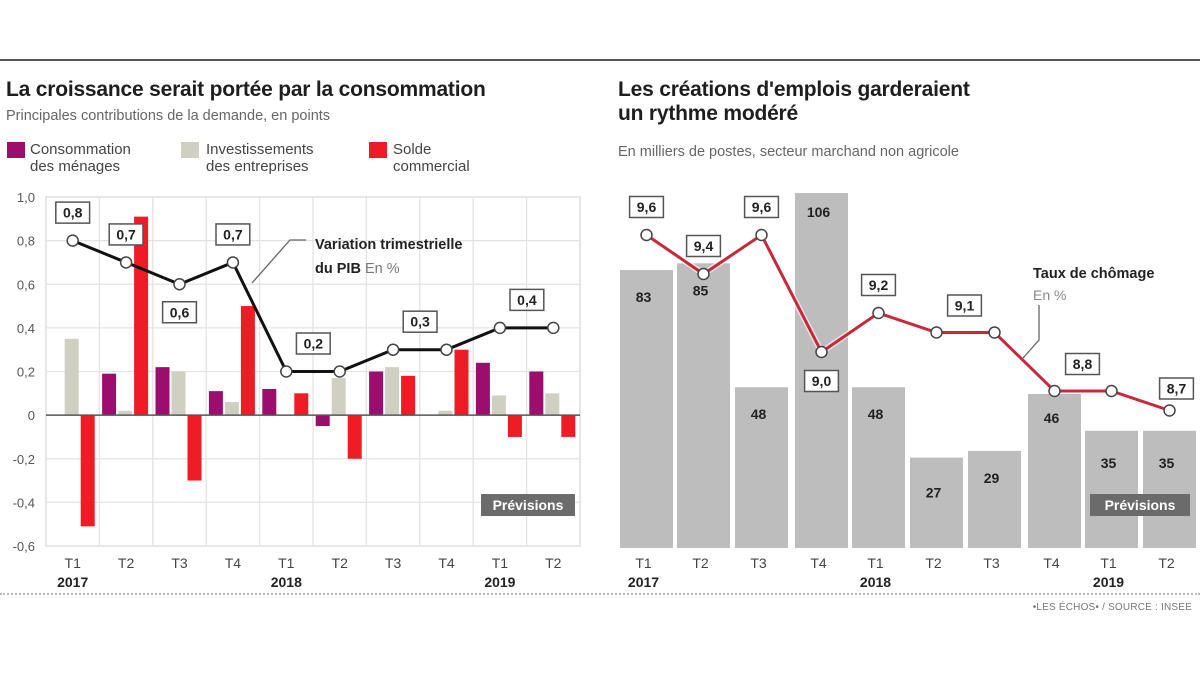 The height and width of the screenshot is (675, 1200). Describe the element at coordinates (1112, 607) in the screenshot. I see `source-credit: •LES ÉCHOS• / SOURCE : INSEE` at that location.